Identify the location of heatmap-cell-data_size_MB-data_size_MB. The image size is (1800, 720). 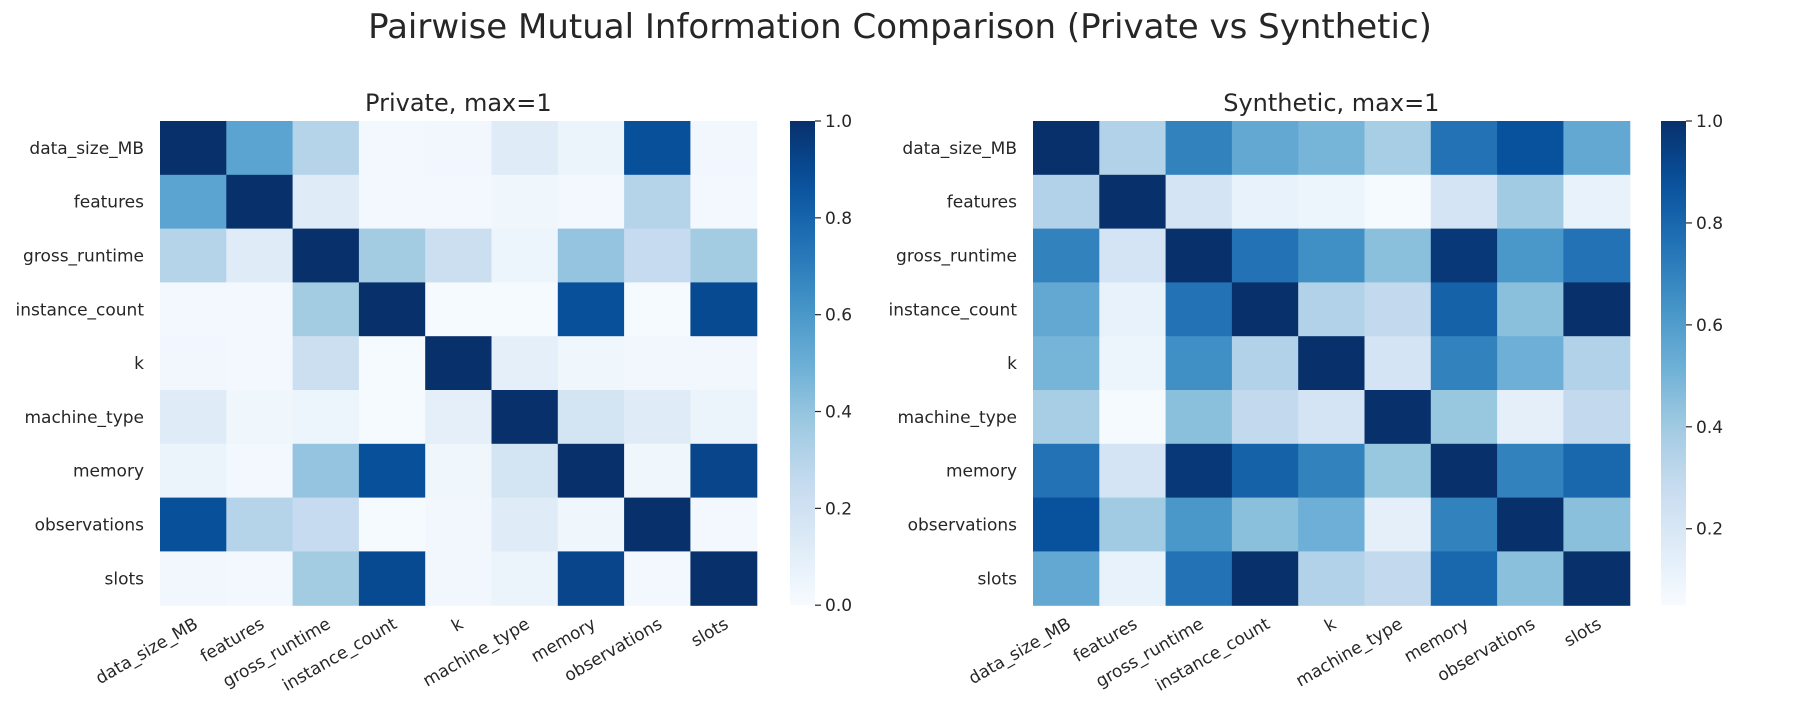
(193, 148).